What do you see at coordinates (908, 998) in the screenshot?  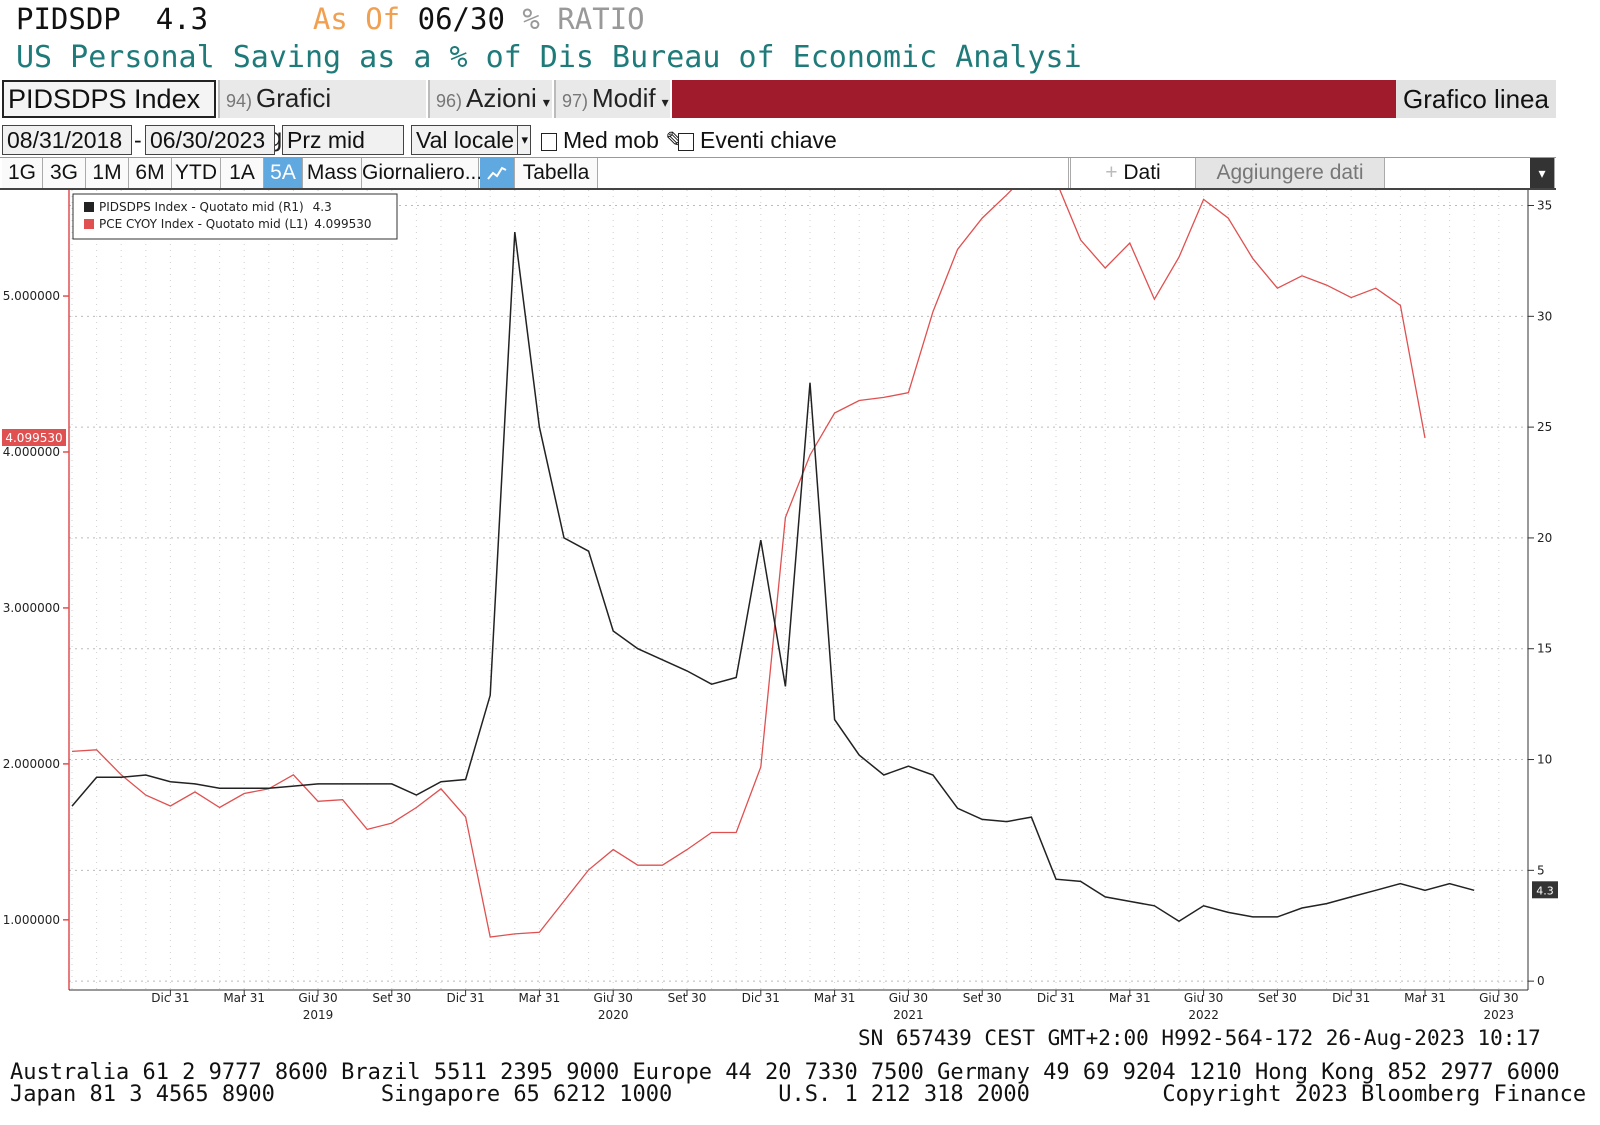 I see `x-axis-tick-label: Giu 30` at bounding box center [908, 998].